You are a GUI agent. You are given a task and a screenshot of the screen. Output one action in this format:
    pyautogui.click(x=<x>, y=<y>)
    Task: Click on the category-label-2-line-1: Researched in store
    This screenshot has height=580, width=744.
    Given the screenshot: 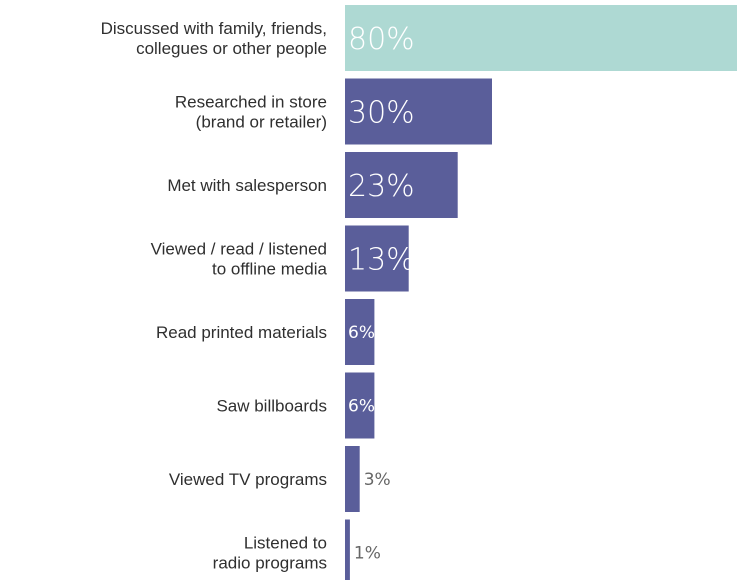 What is the action you would take?
    pyautogui.click(x=251, y=102)
    